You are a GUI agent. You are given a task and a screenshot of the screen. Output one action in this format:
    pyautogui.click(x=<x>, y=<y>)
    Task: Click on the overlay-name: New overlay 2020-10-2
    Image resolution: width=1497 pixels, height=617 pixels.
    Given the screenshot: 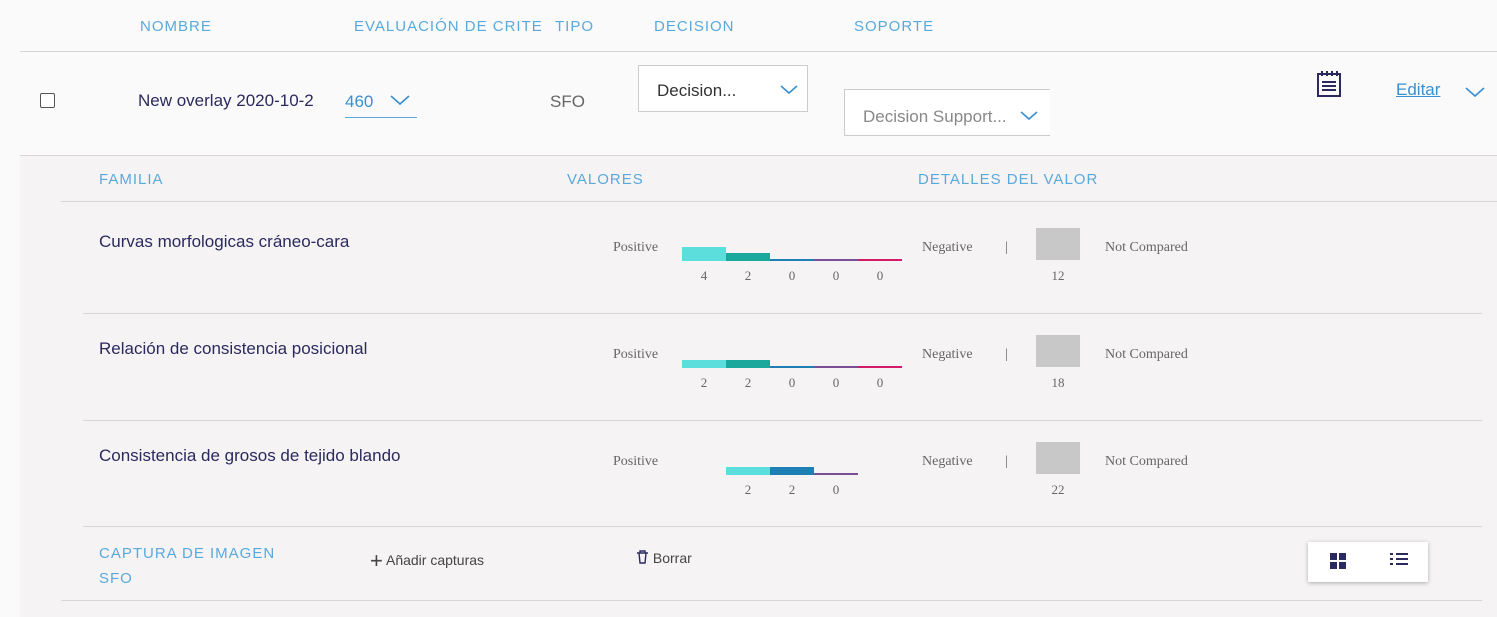 What is the action you would take?
    pyautogui.click(x=226, y=100)
    